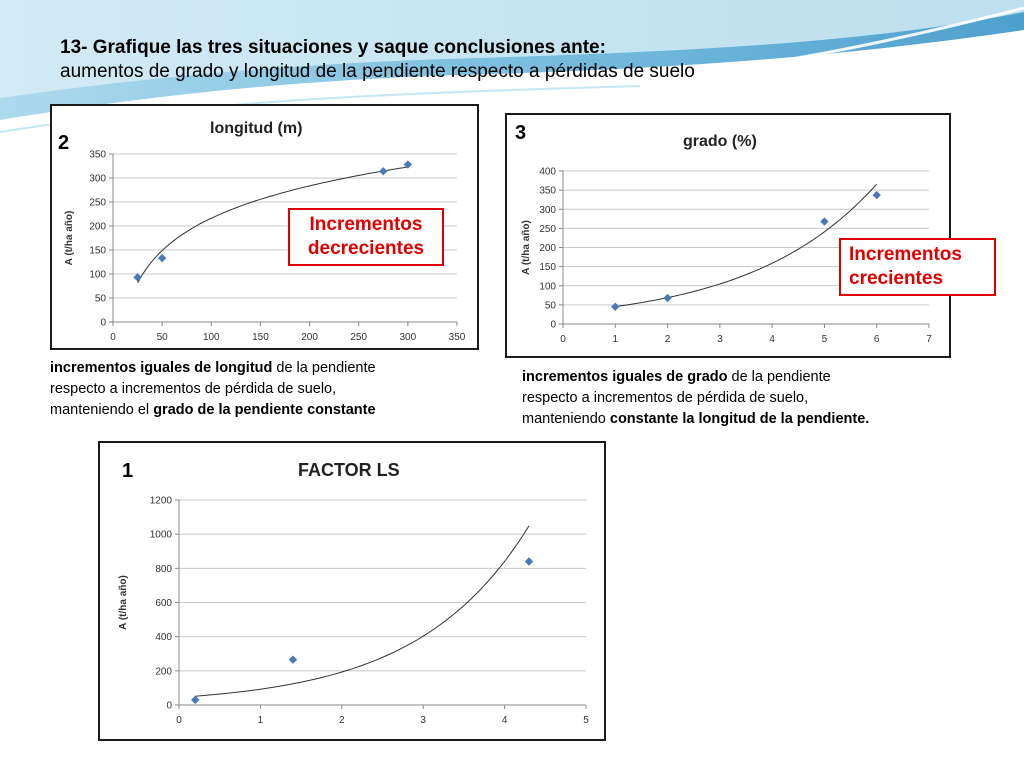  Describe the element at coordinates (547, 267) in the screenshot. I see `chart-3-ytick-label: 150` at that location.